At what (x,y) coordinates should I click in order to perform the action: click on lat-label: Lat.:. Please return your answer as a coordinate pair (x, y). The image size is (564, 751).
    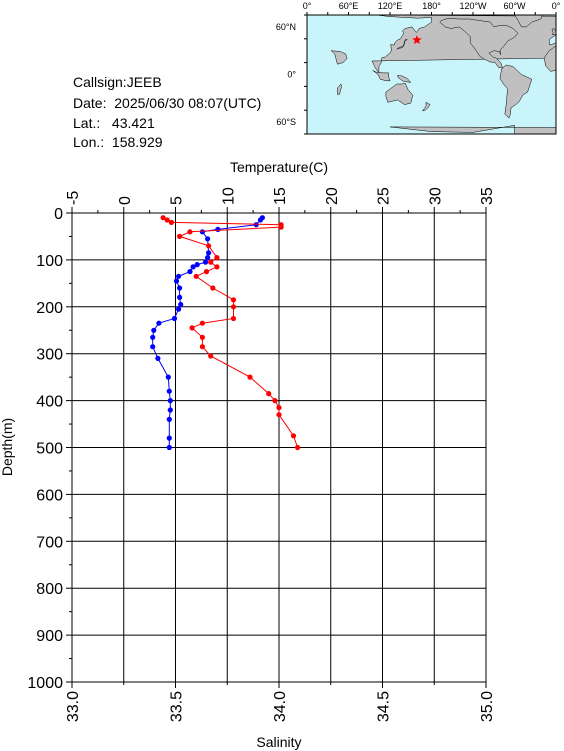
    Looking at the image, I should click on (87, 123).